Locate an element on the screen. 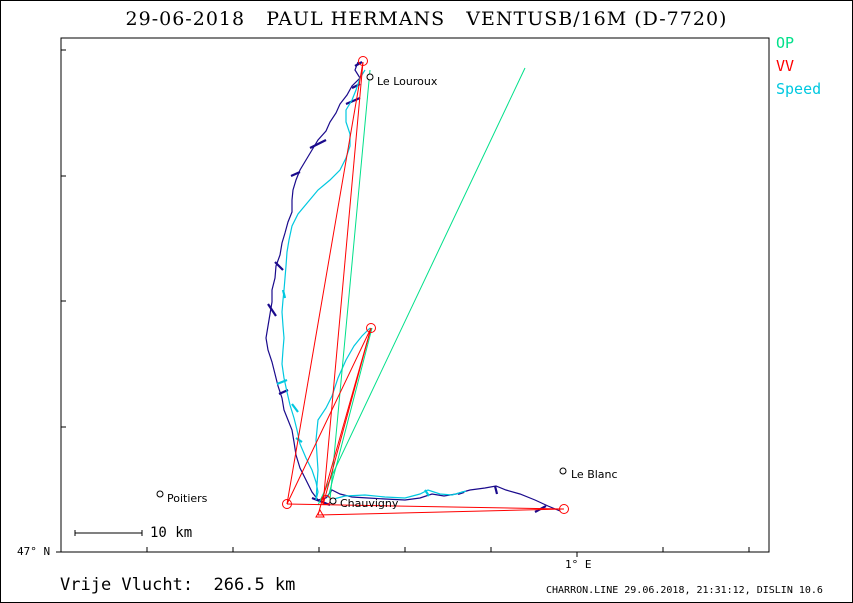  lat-axis-label: 47° N is located at coordinates (34, 551).